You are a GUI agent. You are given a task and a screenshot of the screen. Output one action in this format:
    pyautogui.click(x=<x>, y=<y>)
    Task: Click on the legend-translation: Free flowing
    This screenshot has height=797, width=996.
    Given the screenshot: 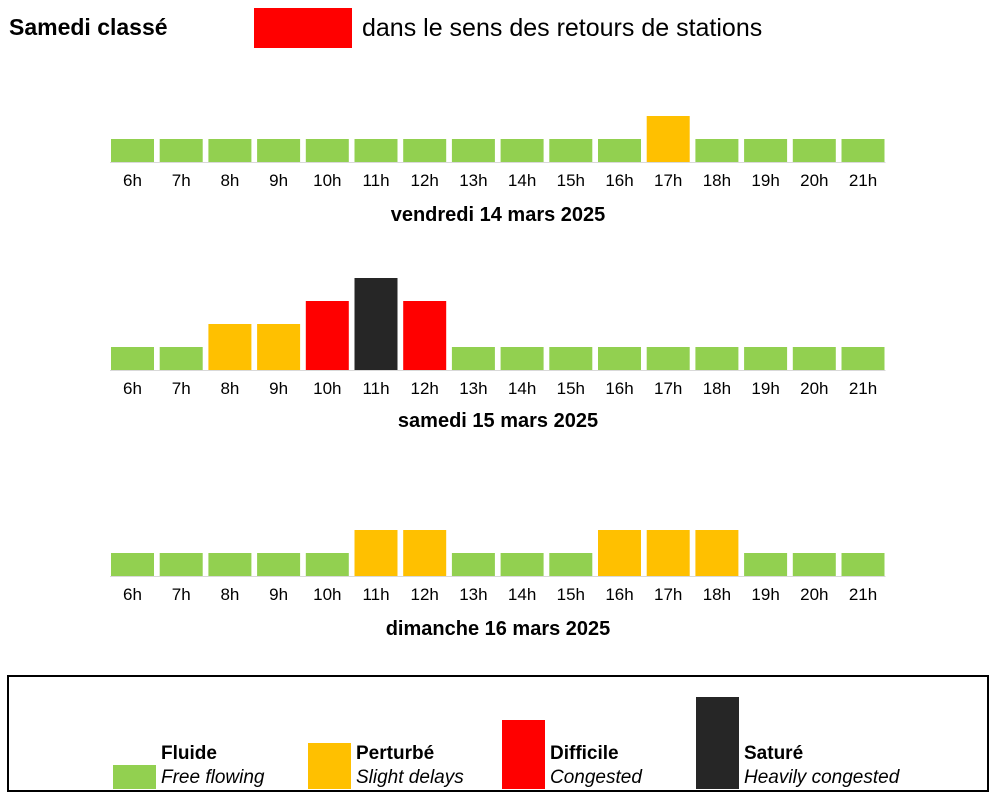 What is the action you would take?
    pyautogui.click(x=213, y=777)
    